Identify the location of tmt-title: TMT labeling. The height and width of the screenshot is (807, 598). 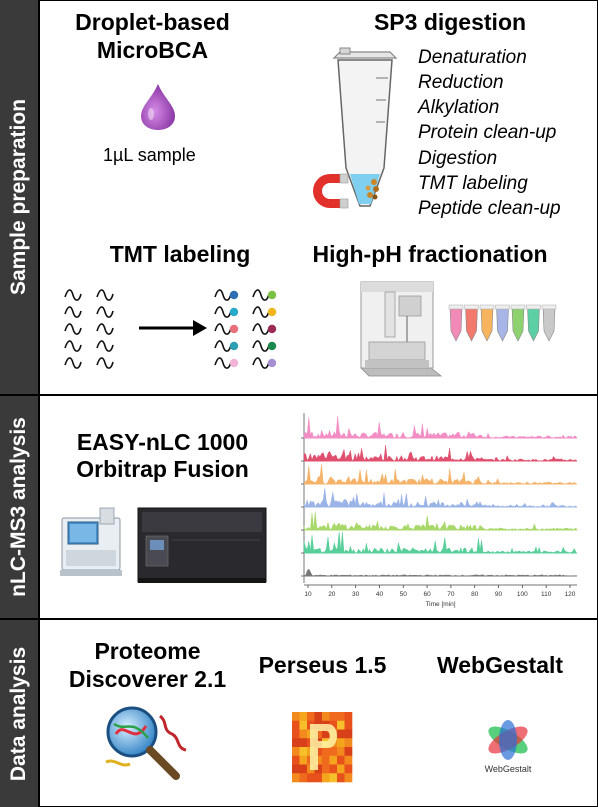
(180, 254).